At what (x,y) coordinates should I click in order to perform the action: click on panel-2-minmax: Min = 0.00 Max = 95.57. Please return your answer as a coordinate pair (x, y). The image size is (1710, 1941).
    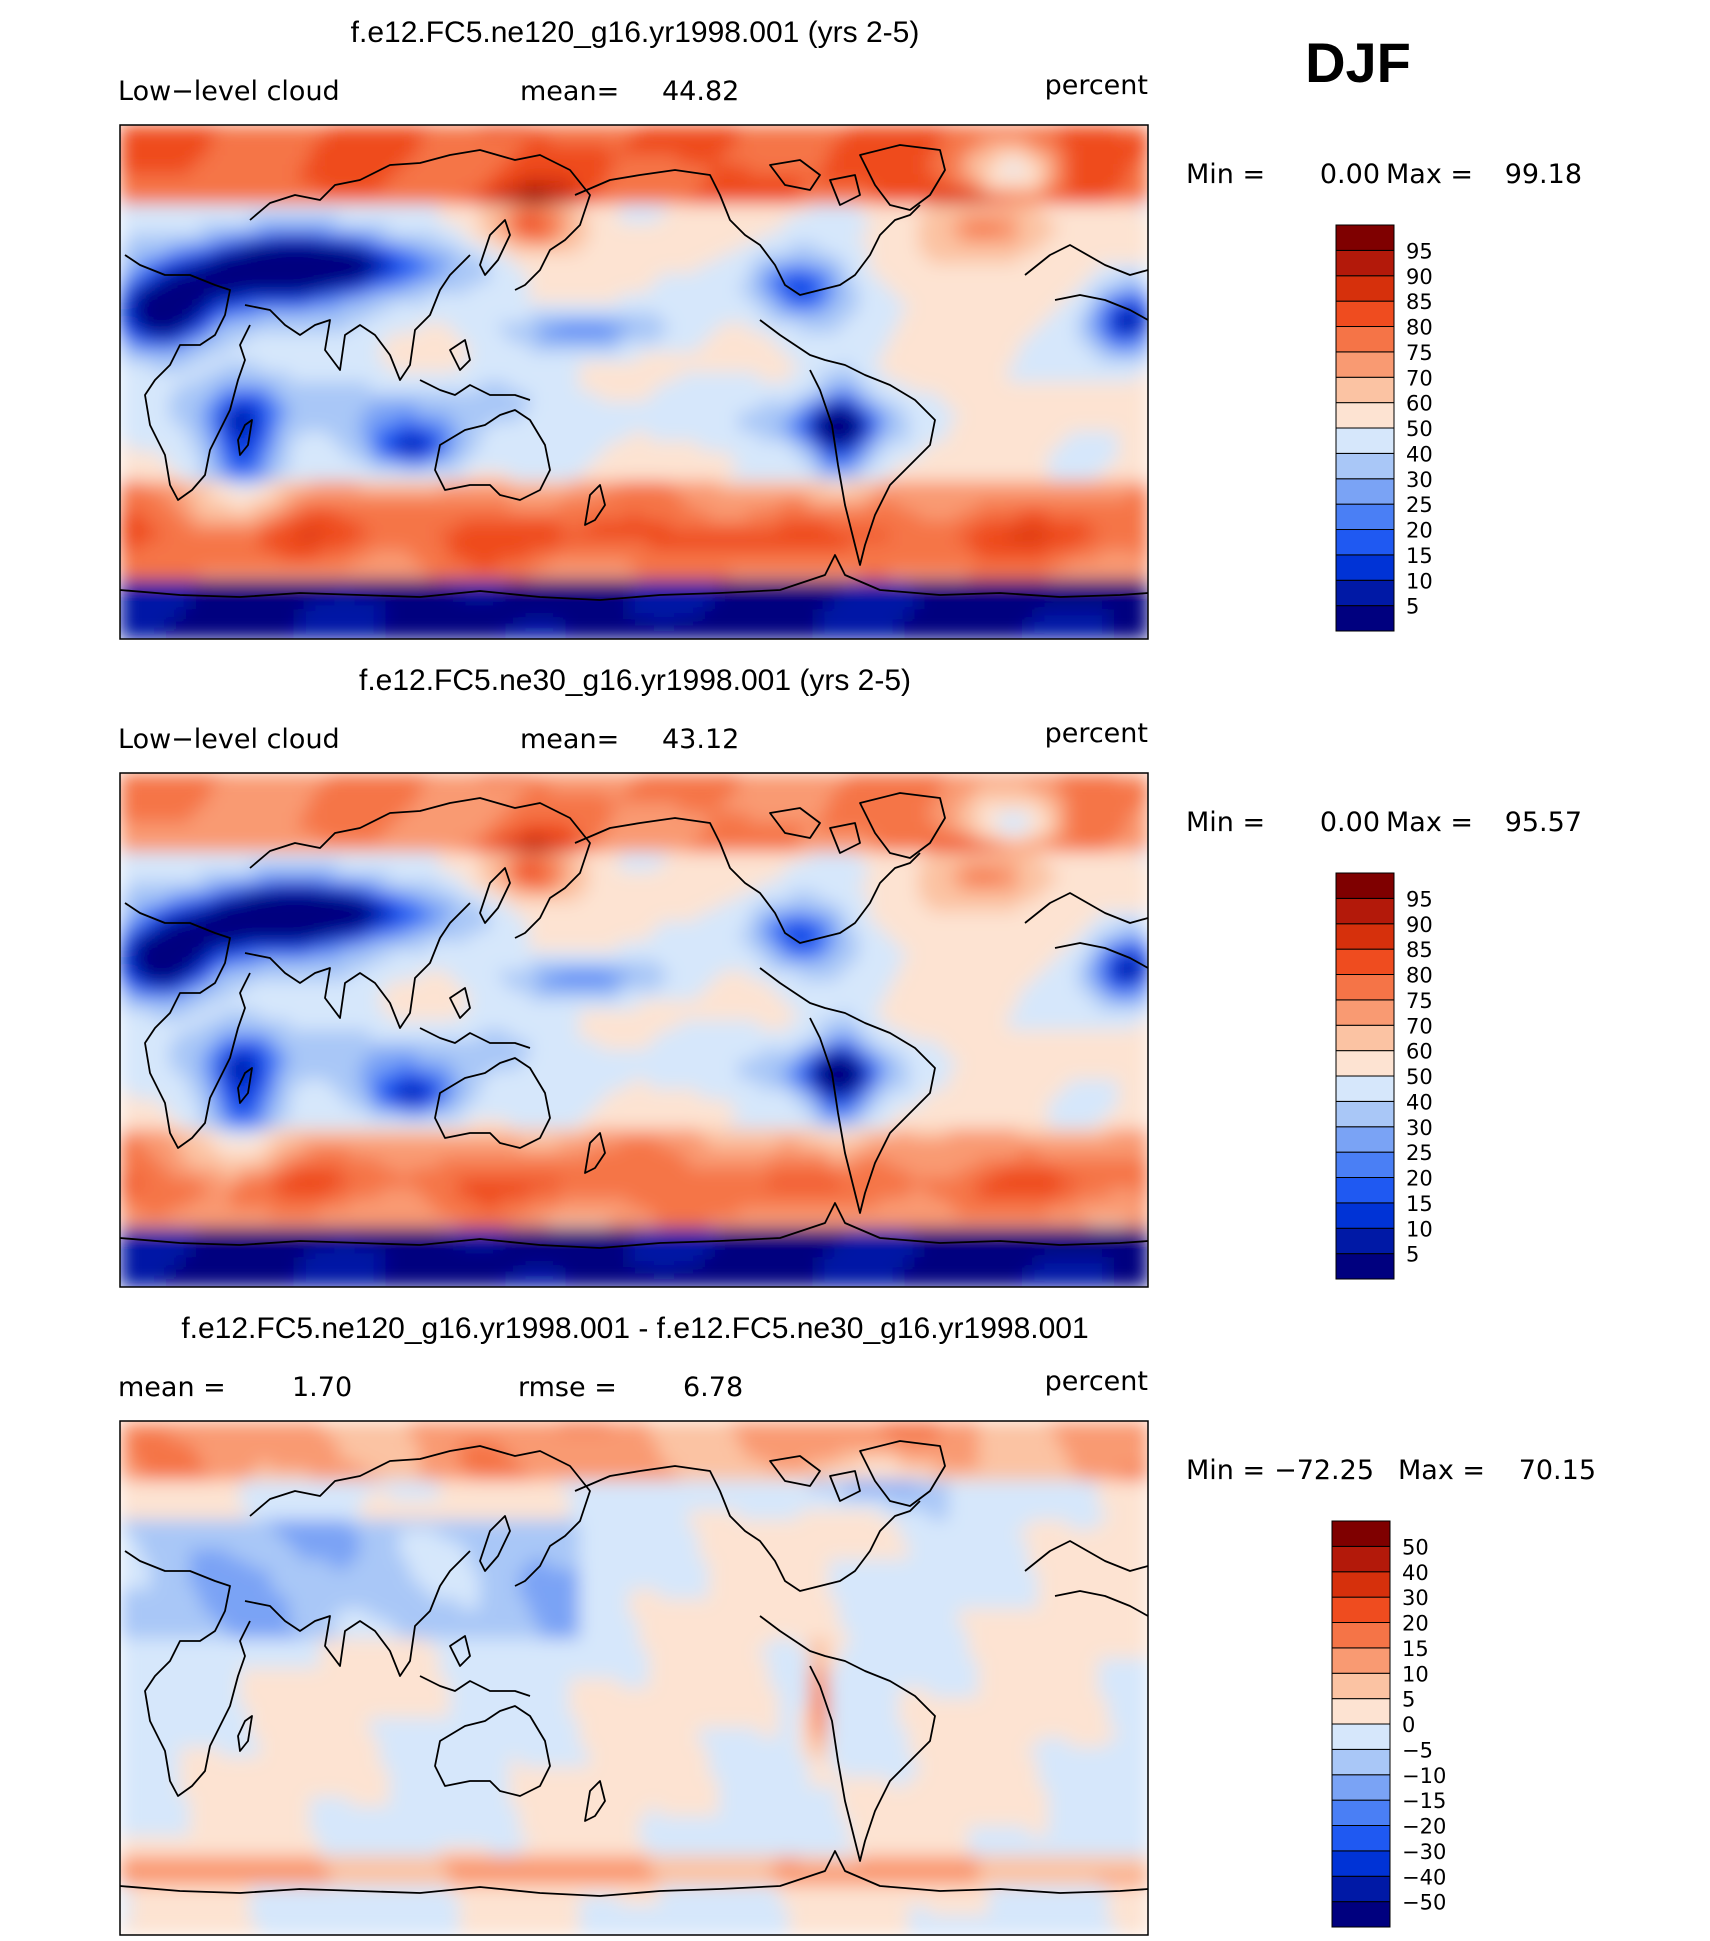
    Looking at the image, I should click on (1384, 822).